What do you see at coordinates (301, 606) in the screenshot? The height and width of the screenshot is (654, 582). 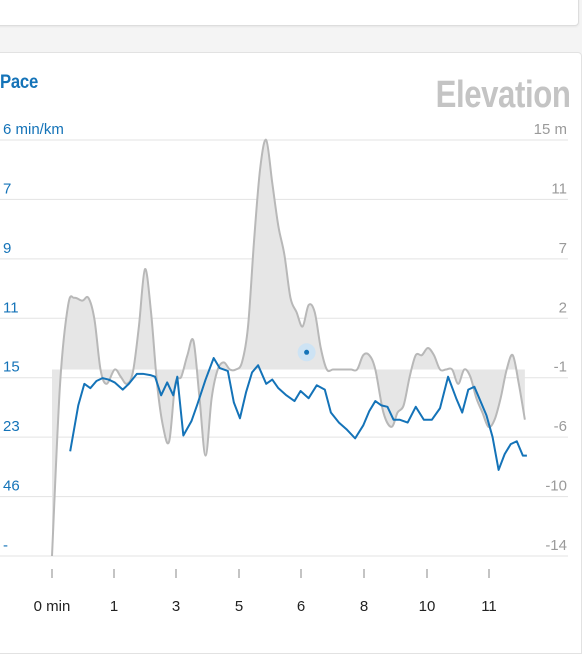 I see `x-tick-label: 6` at bounding box center [301, 606].